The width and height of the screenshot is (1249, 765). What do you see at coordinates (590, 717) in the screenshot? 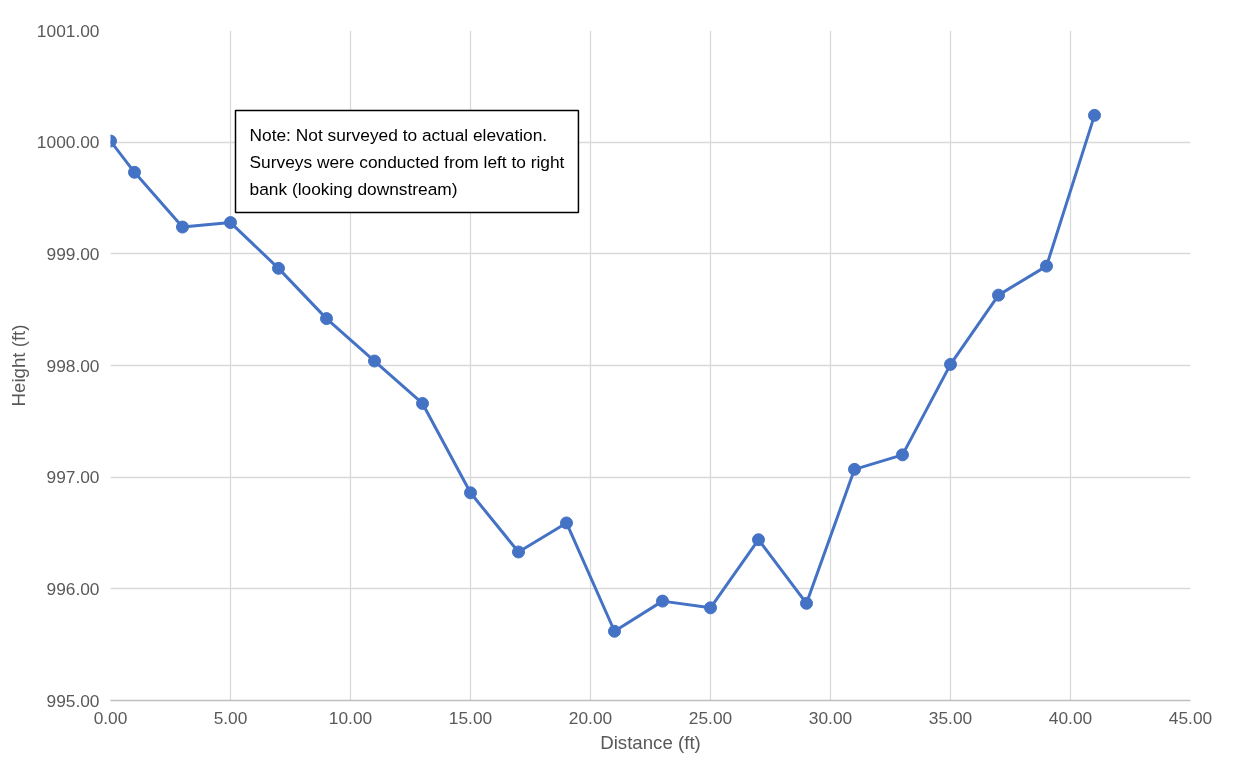
I see `x-tick-label: 20.00` at bounding box center [590, 717].